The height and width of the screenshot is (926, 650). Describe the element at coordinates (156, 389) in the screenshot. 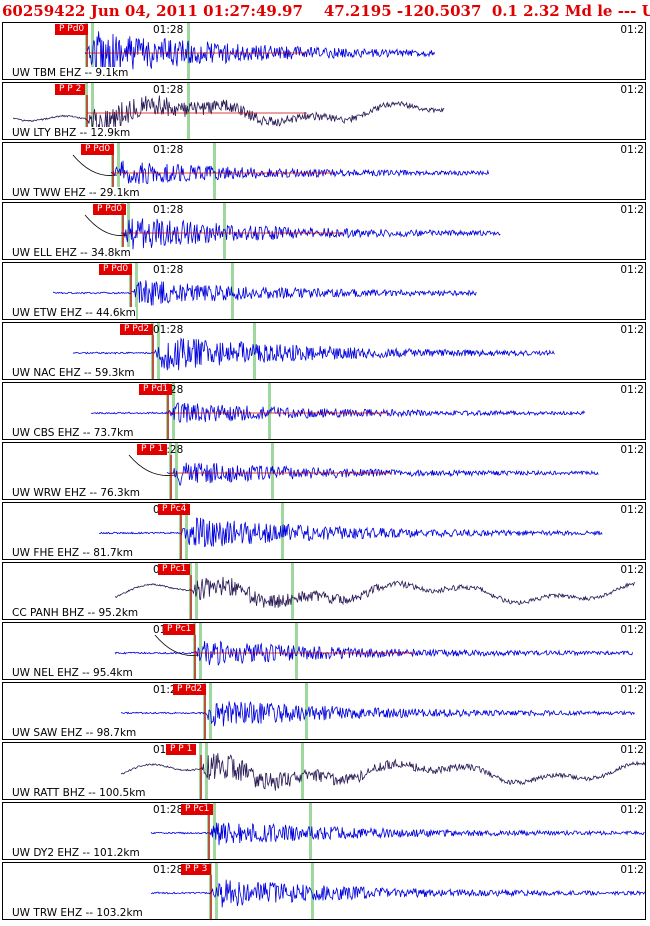

I see `pick-flag: P Pd1` at that location.